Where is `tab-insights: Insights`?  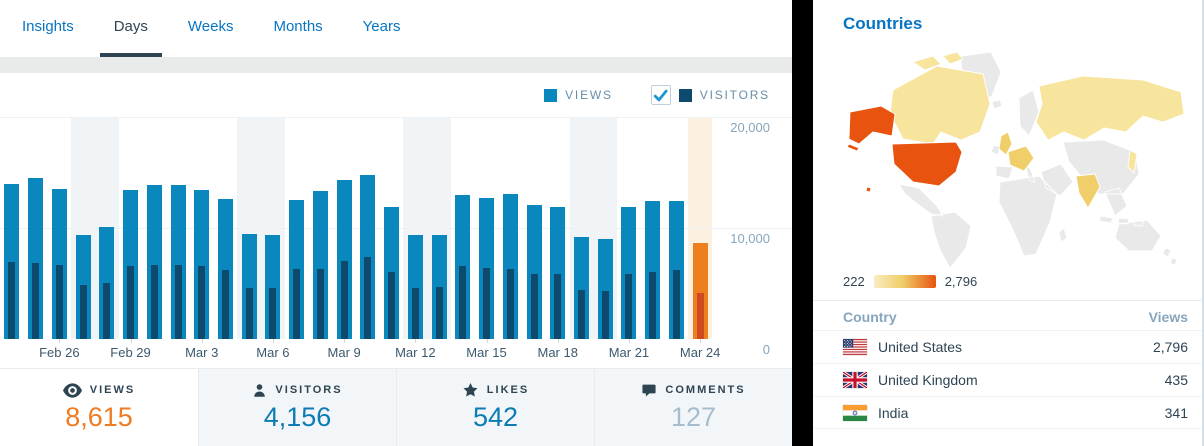
tab-insights: Insights is located at coordinates (48, 26).